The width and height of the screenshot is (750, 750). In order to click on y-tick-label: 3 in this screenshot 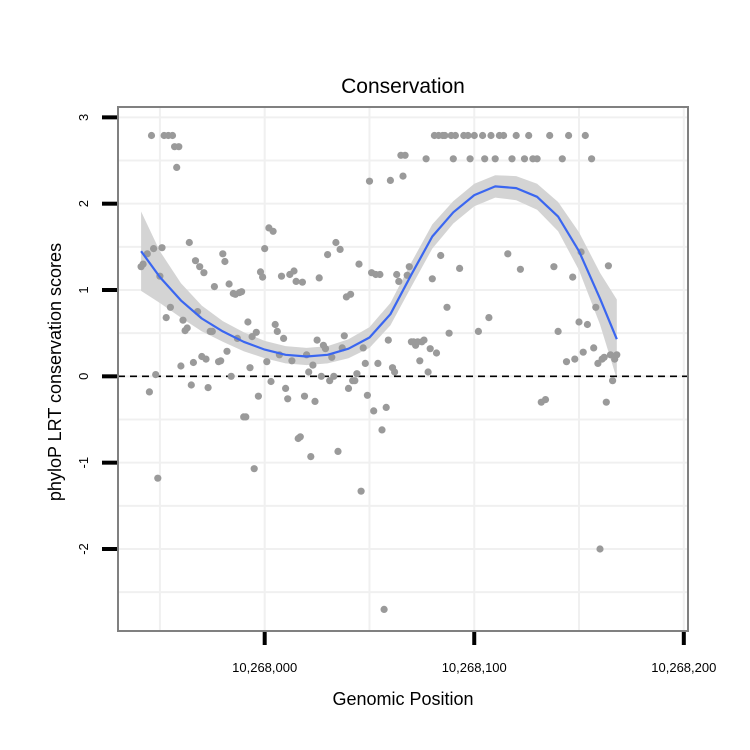, I will do `click(83, 117)`.